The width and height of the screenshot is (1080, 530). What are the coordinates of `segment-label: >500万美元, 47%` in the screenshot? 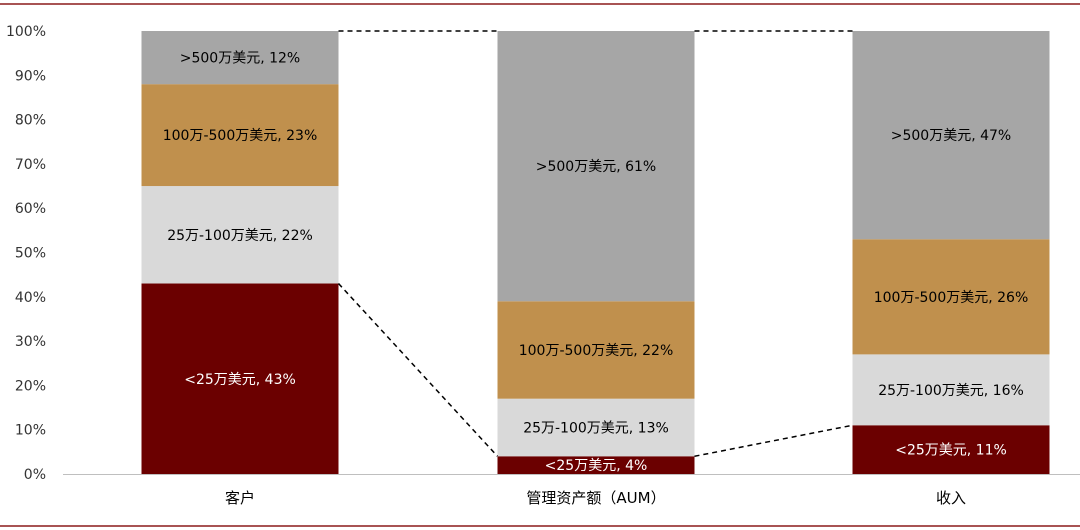 It's located at (951, 136).